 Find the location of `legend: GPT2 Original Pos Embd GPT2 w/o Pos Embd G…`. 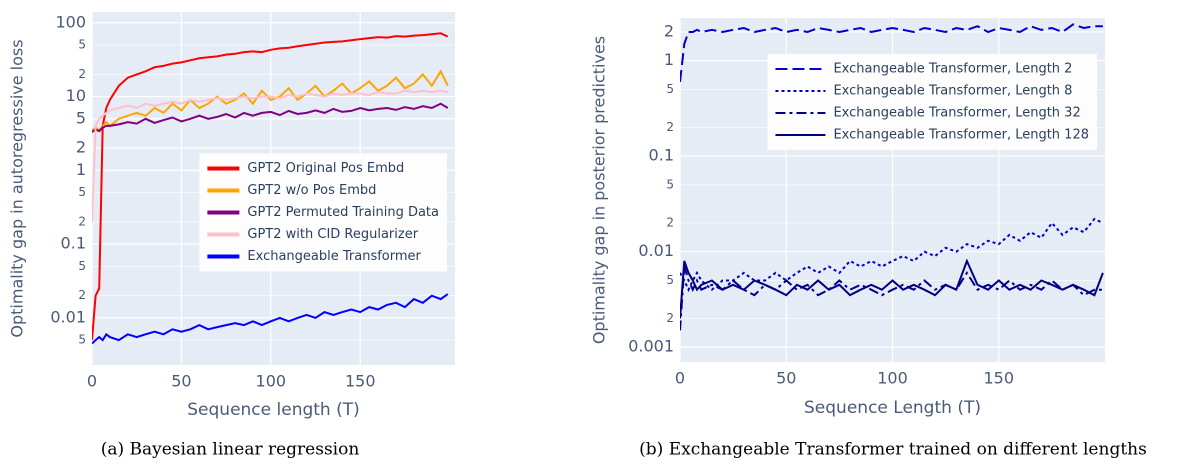

legend: GPT2 Original Pos Embd GPT2 w/o Pos Embd G… is located at coordinates (323, 212).